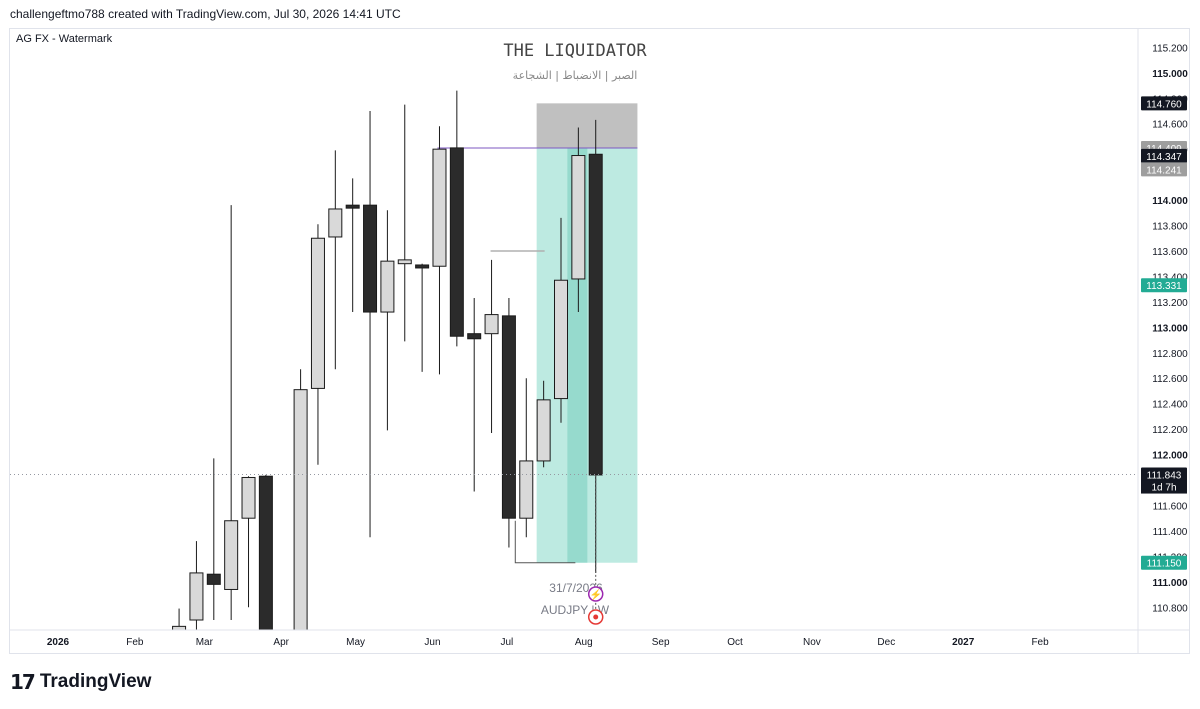 Image resolution: width=1200 pixels, height=709 pixels. What do you see at coordinates (812, 642) in the screenshot?
I see `x-tick-label: Nov` at bounding box center [812, 642].